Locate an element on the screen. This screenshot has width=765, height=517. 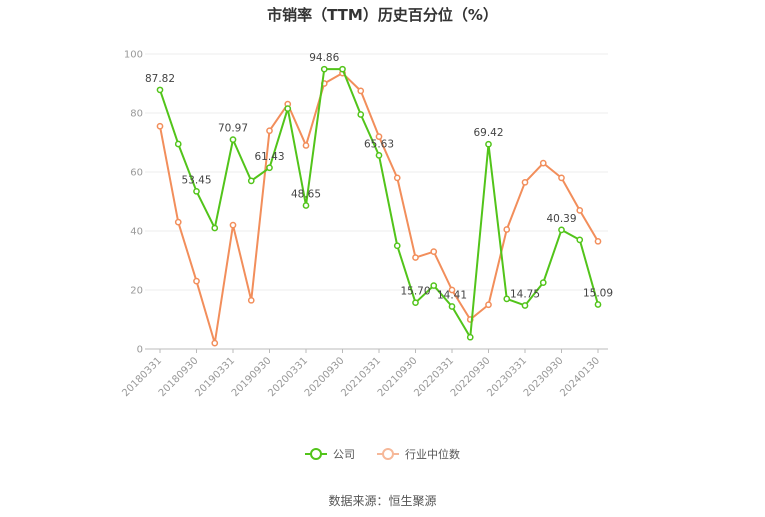
legend-item-industry-median: 行业中位数 is located at coordinates (418, 454).